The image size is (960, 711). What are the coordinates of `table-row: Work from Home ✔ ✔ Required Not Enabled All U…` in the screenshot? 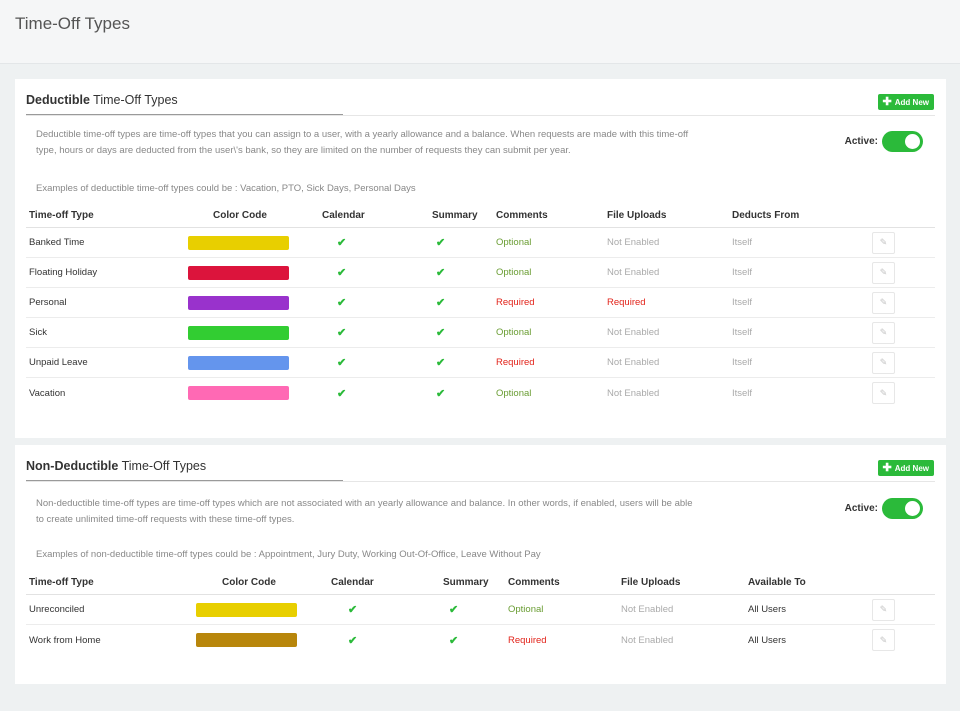 It's located at (480, 640).